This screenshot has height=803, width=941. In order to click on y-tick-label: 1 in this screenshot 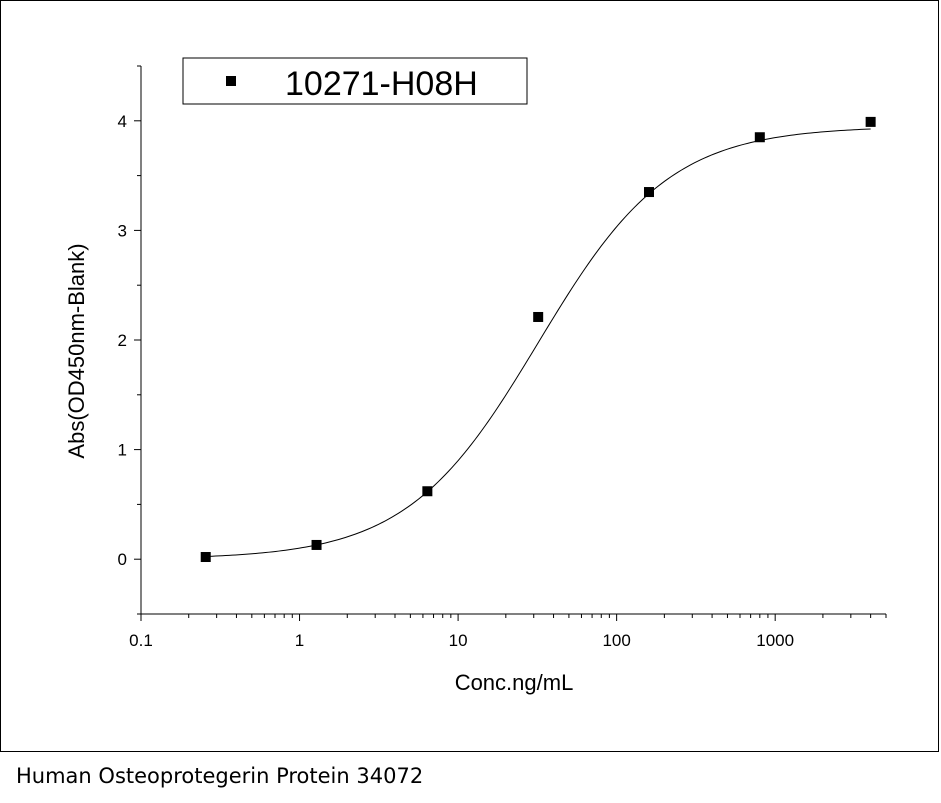, I will do `click(122, 450)`.